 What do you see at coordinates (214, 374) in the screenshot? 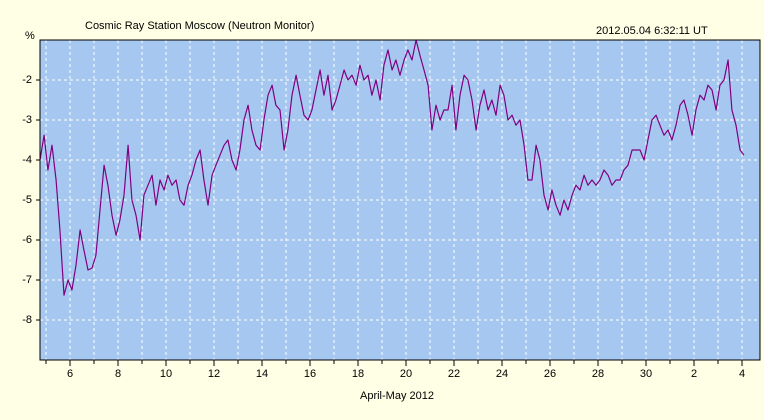
I see `x-tick-label: 12` at bounding box center [214, 374].